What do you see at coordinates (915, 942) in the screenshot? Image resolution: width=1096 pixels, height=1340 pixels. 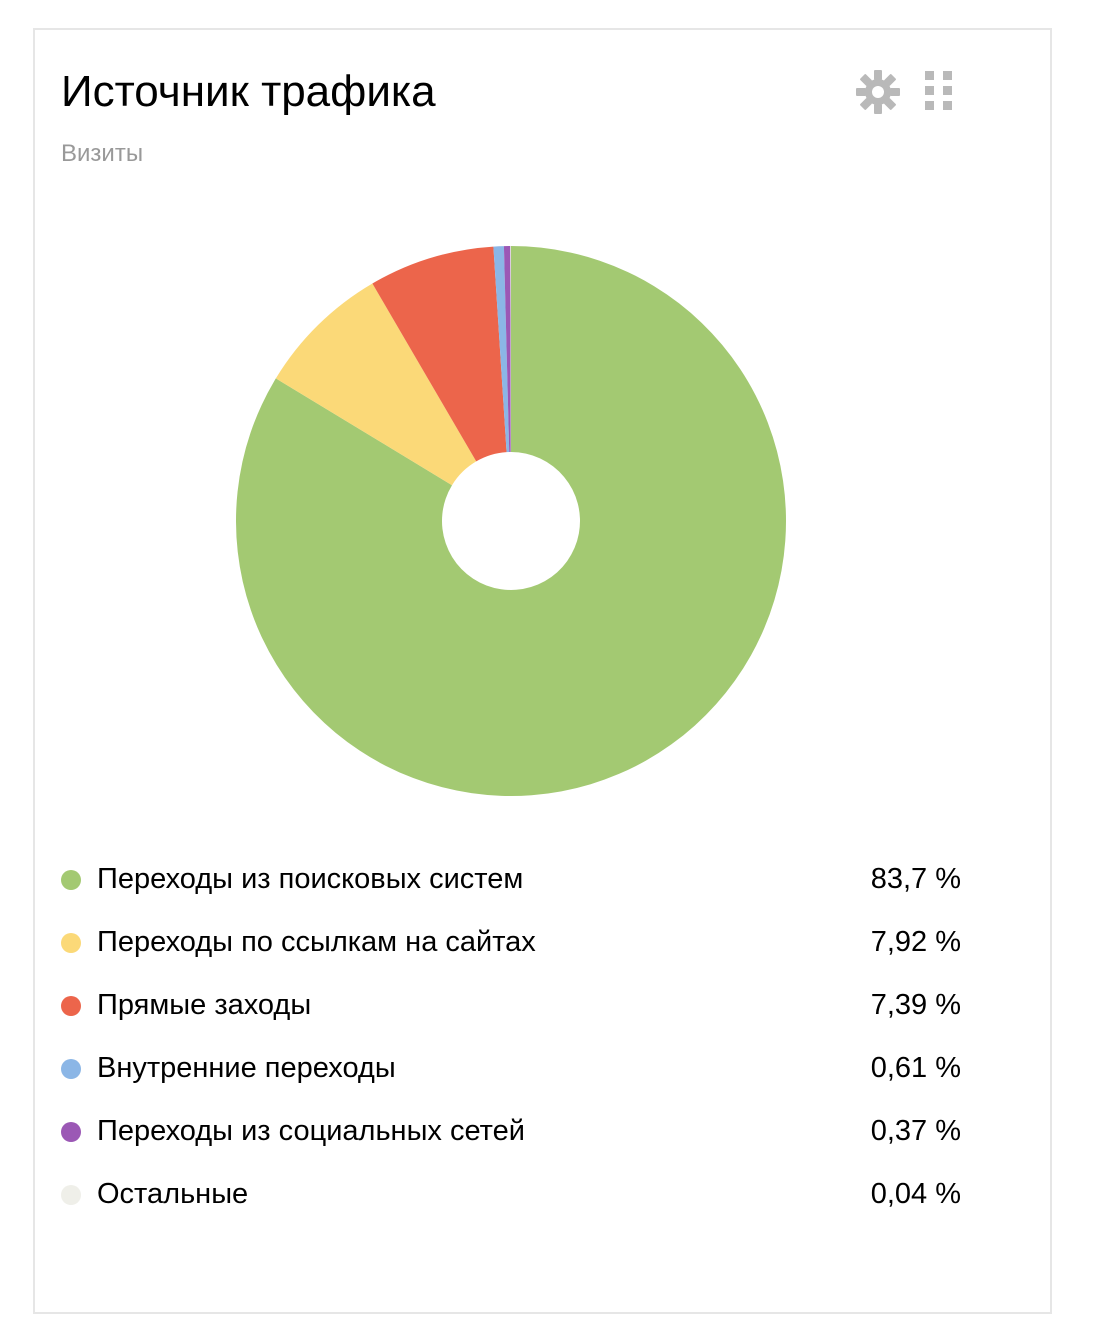 I see `legend-value-1: 7,92 %` at bounding box center [915, 942].